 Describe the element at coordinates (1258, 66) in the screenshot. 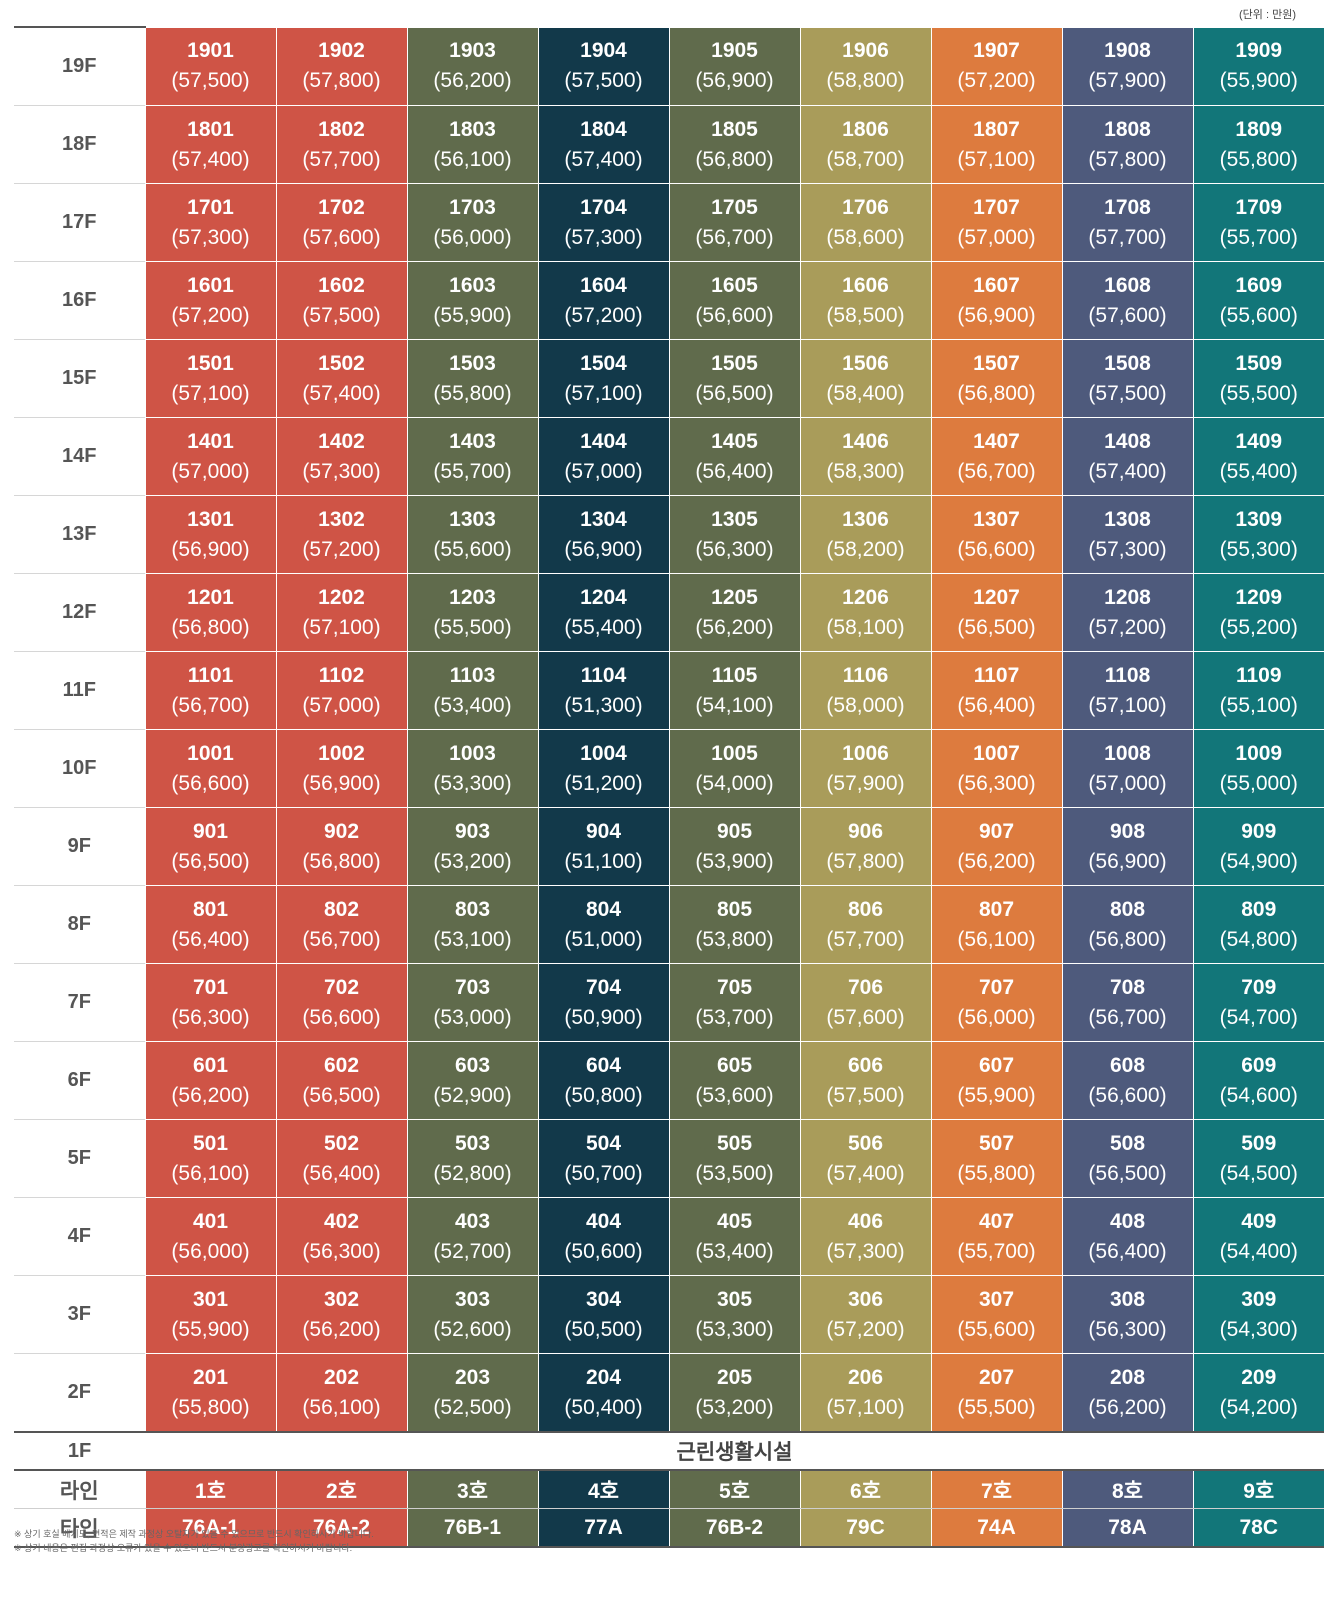

I see `unit-cell: 1909 (55,900)` at that location.